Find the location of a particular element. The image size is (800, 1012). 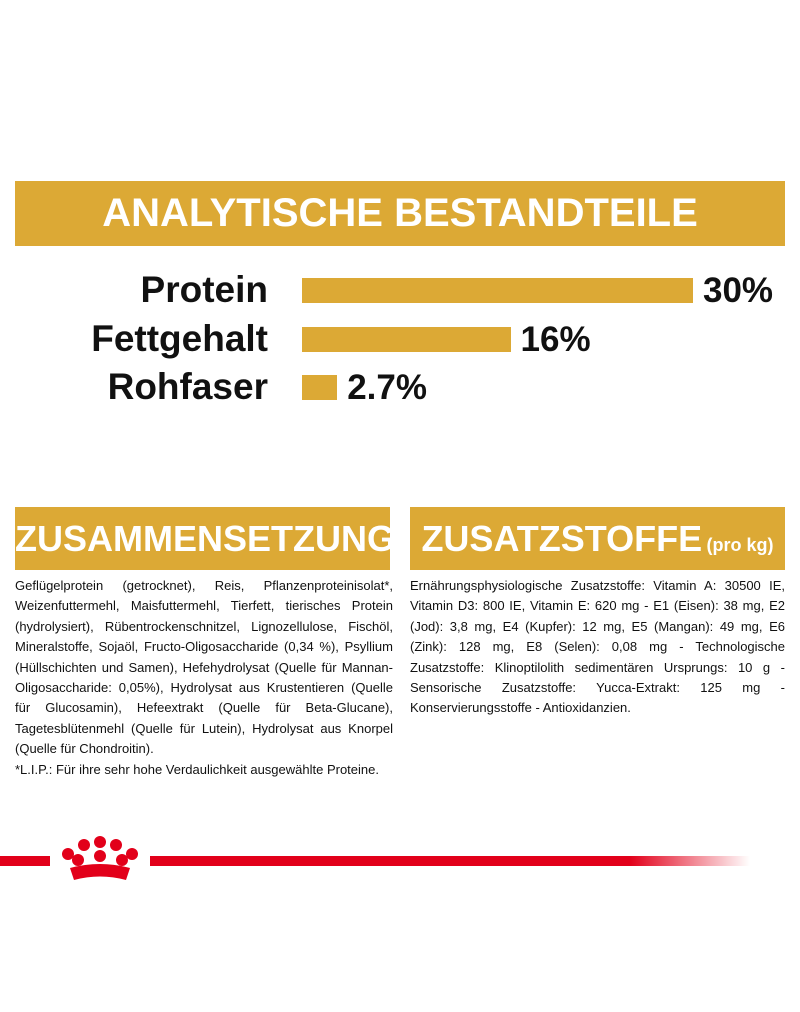

chart-title: ANALYTISCHE BESTANDTEILE is located at coordinates (400, 213).